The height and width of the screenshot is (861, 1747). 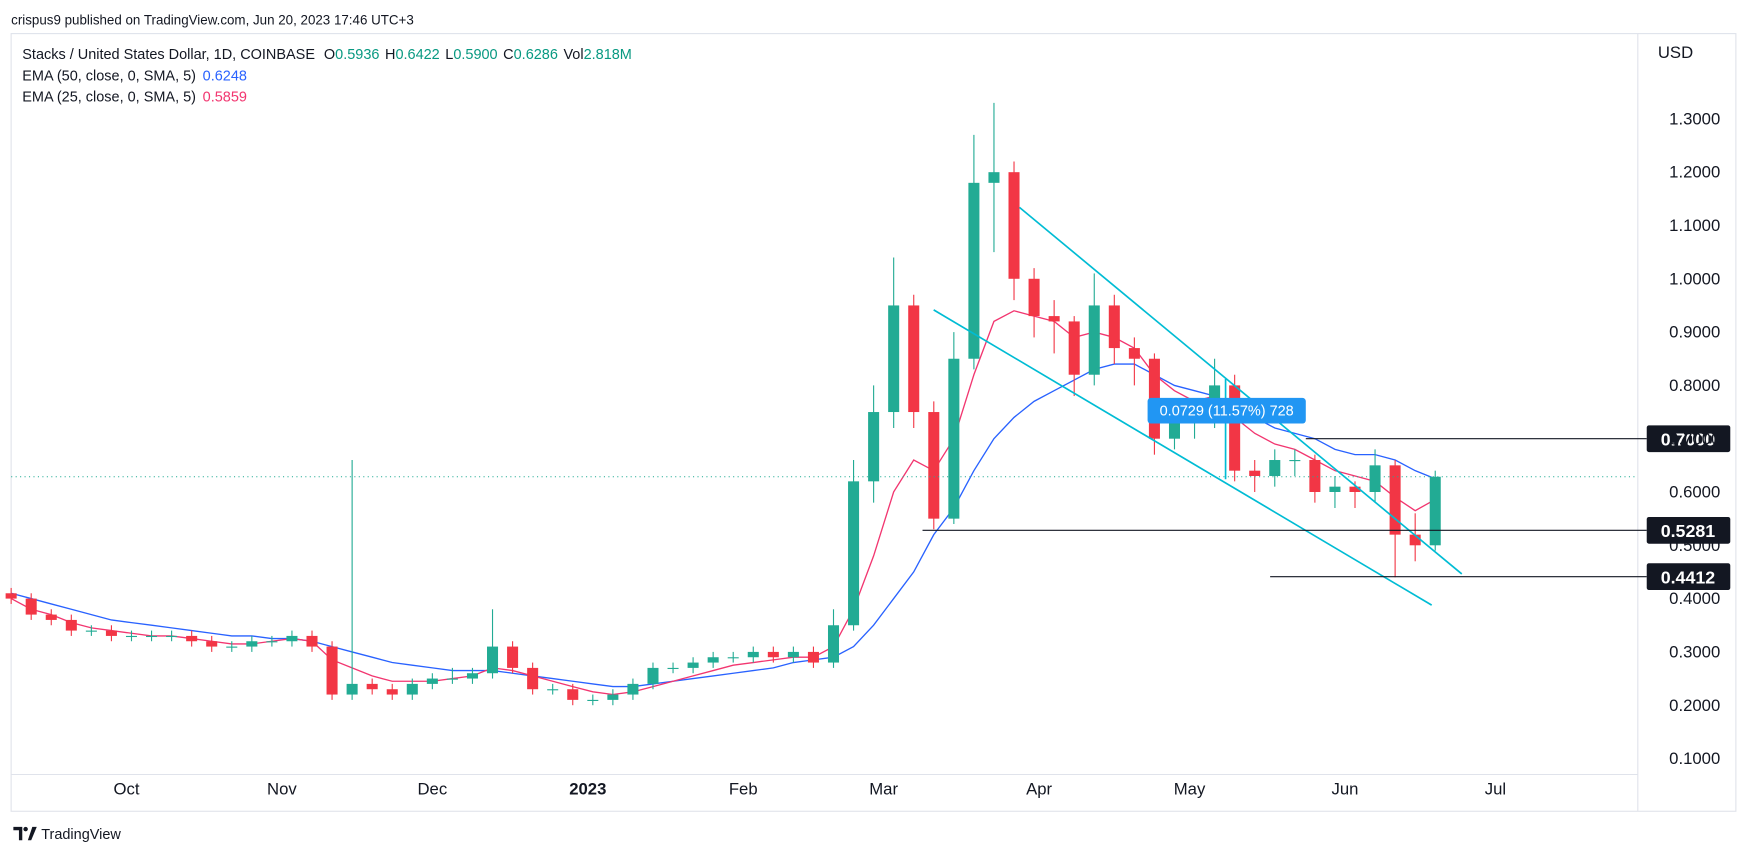 I want to click on y-tick-label: 0.9000, so click(x=1694, y=332).